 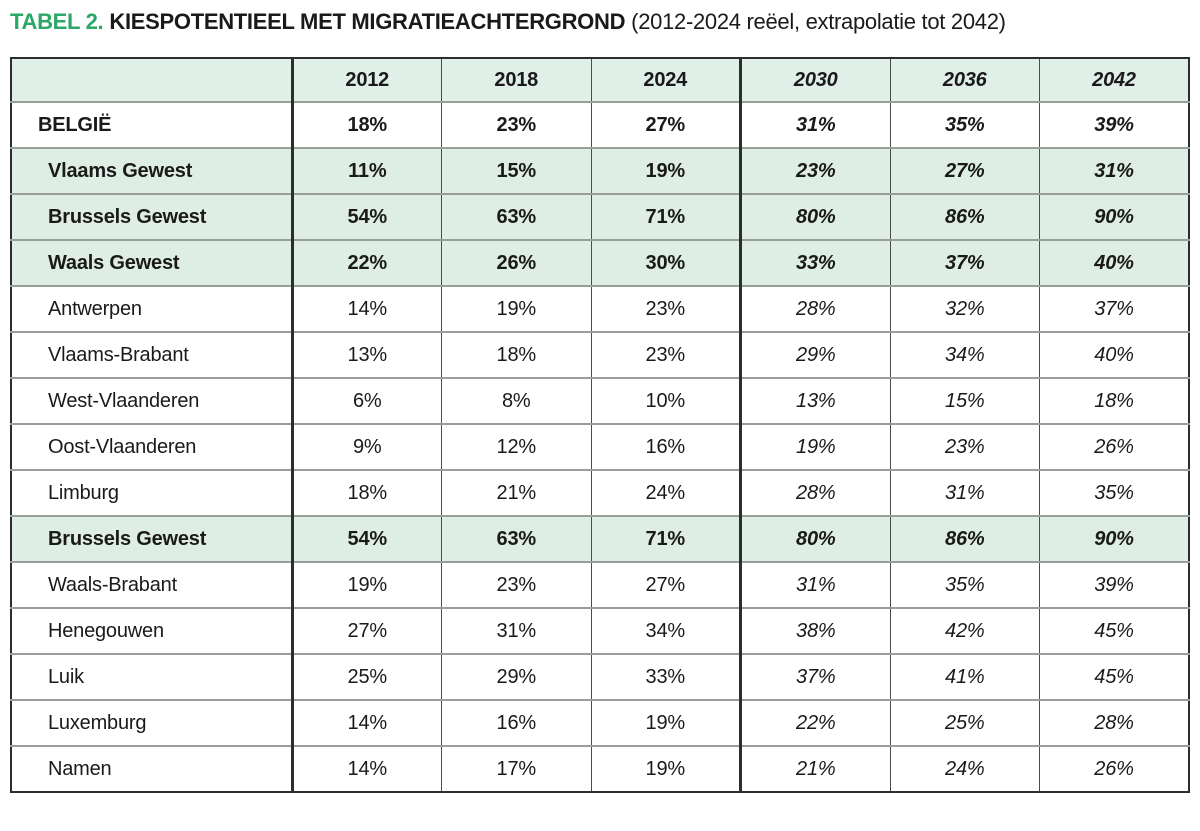 I want to click on value-cell-real: 8%, so click(x=516, y=400).